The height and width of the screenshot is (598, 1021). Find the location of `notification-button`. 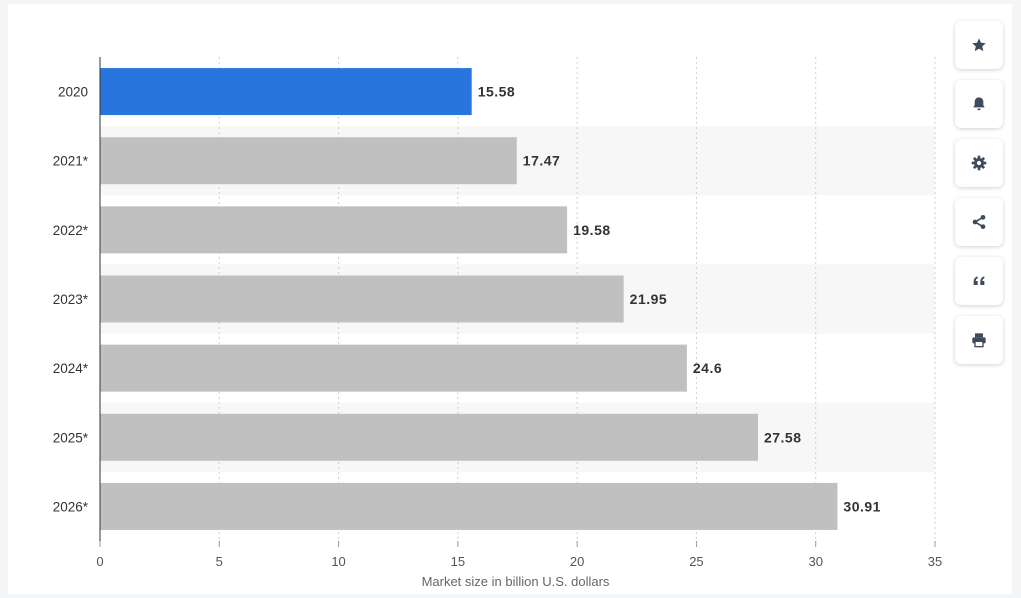

notification-button is located at coordinates (979, 104).